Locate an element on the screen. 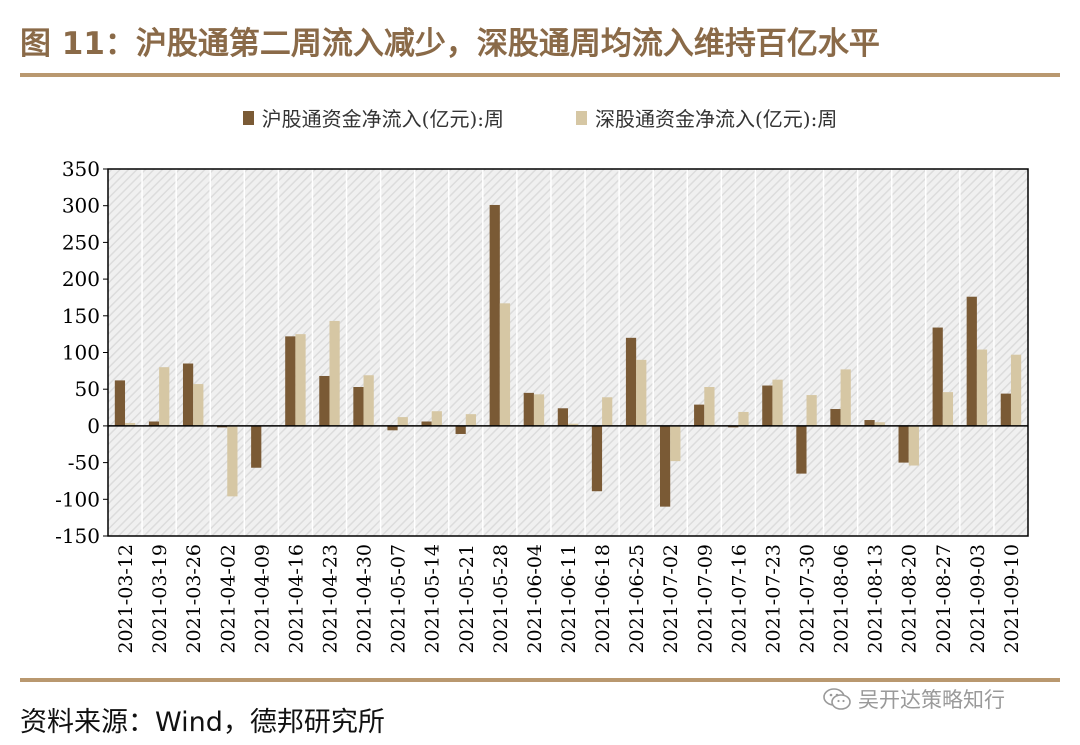  x-tick-label: 2021-07-30 is located at coordinates (808, 599).